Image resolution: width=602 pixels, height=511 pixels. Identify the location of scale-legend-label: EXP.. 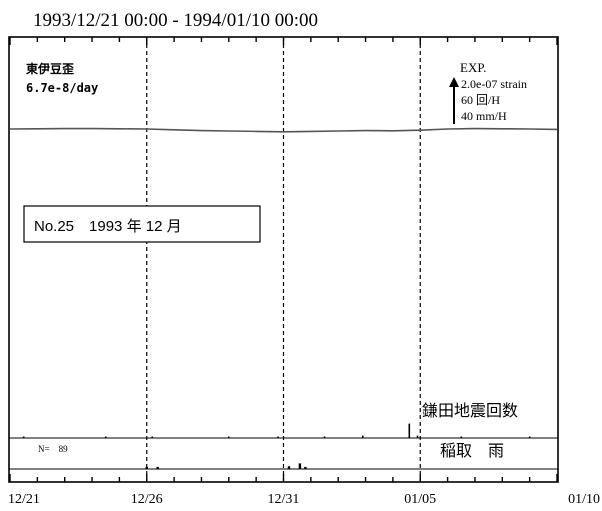
(473, 67).